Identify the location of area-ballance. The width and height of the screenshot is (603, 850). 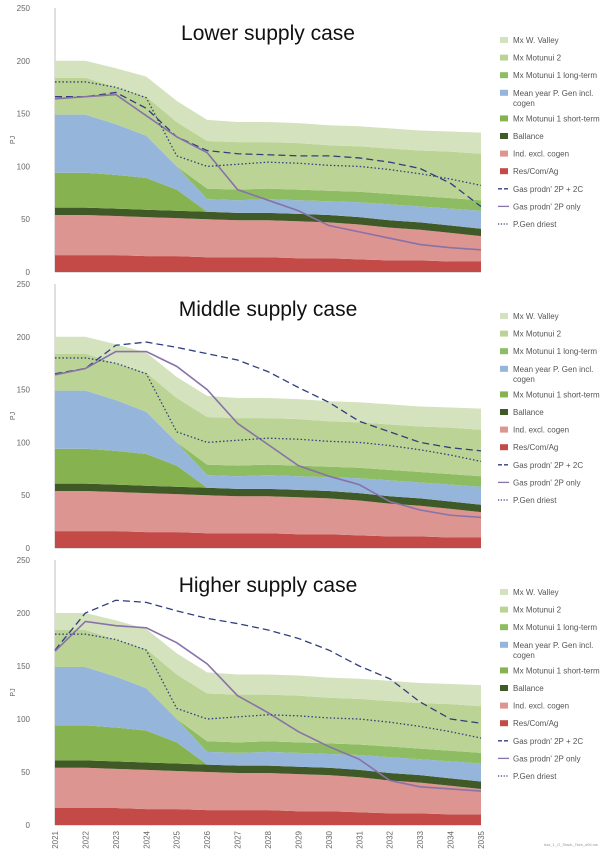
(268, 498).